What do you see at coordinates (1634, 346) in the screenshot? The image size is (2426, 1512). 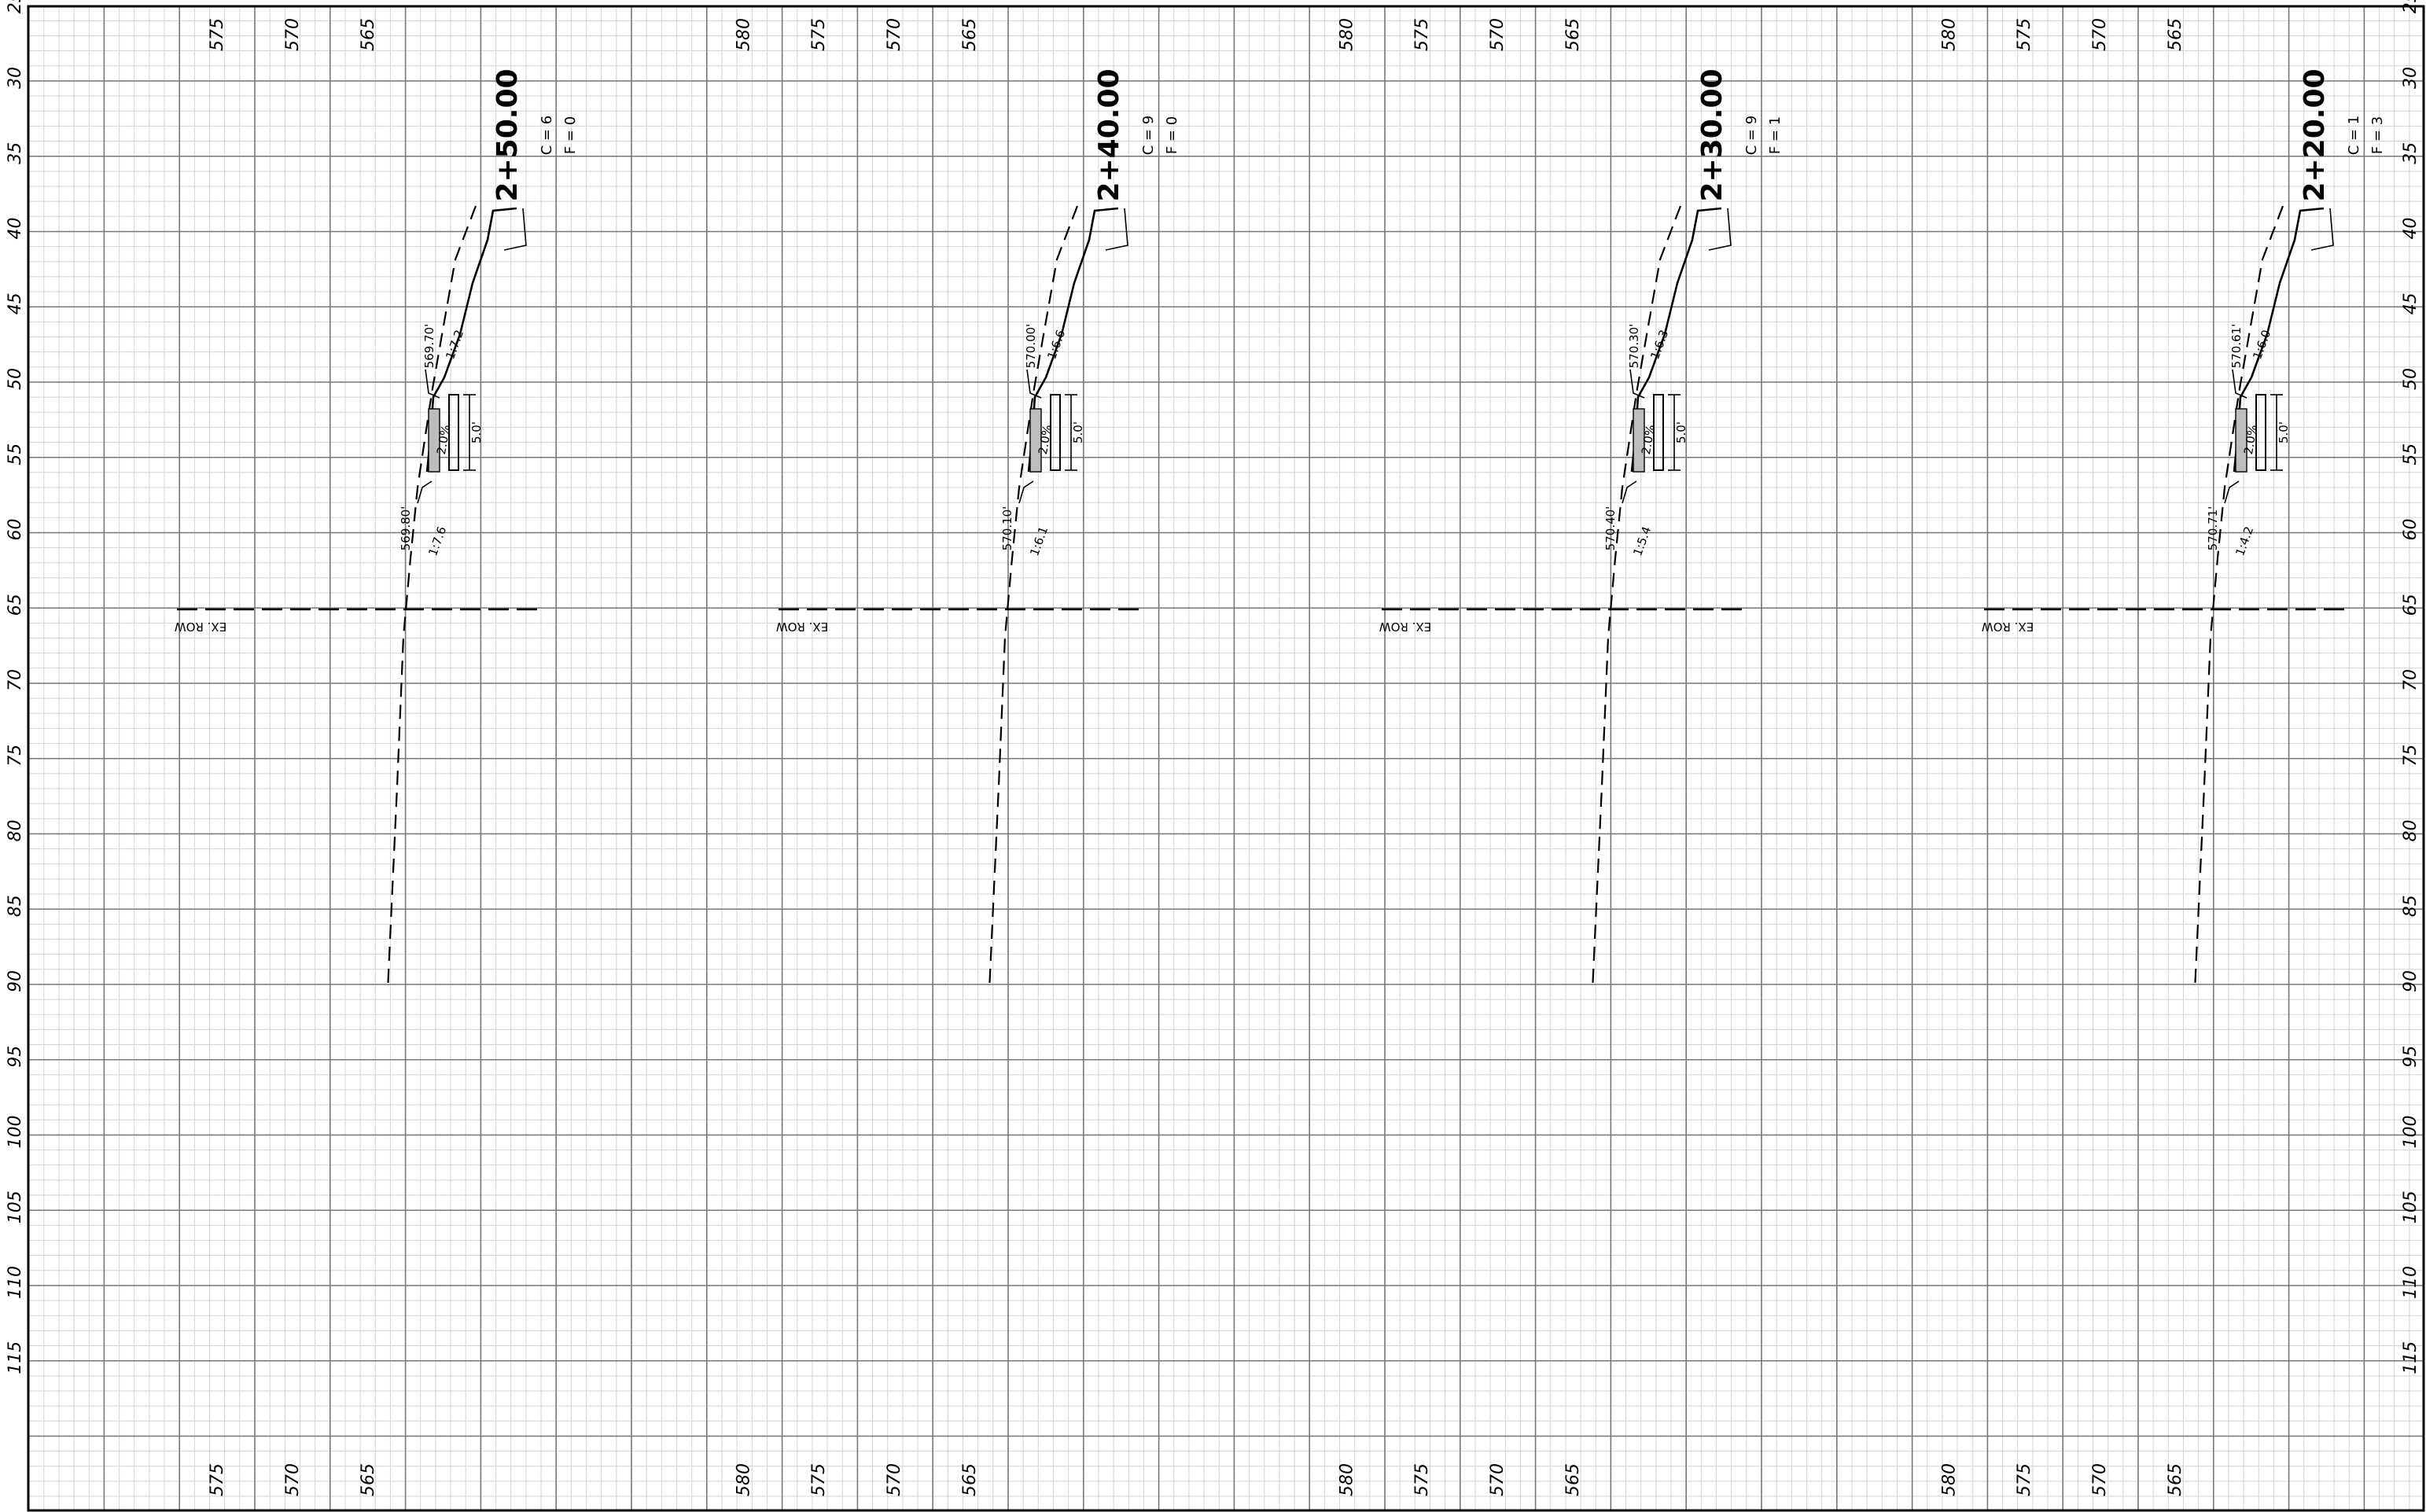 I see `elevation-label-top: 570.30'` at bounding box center [1634, 346].